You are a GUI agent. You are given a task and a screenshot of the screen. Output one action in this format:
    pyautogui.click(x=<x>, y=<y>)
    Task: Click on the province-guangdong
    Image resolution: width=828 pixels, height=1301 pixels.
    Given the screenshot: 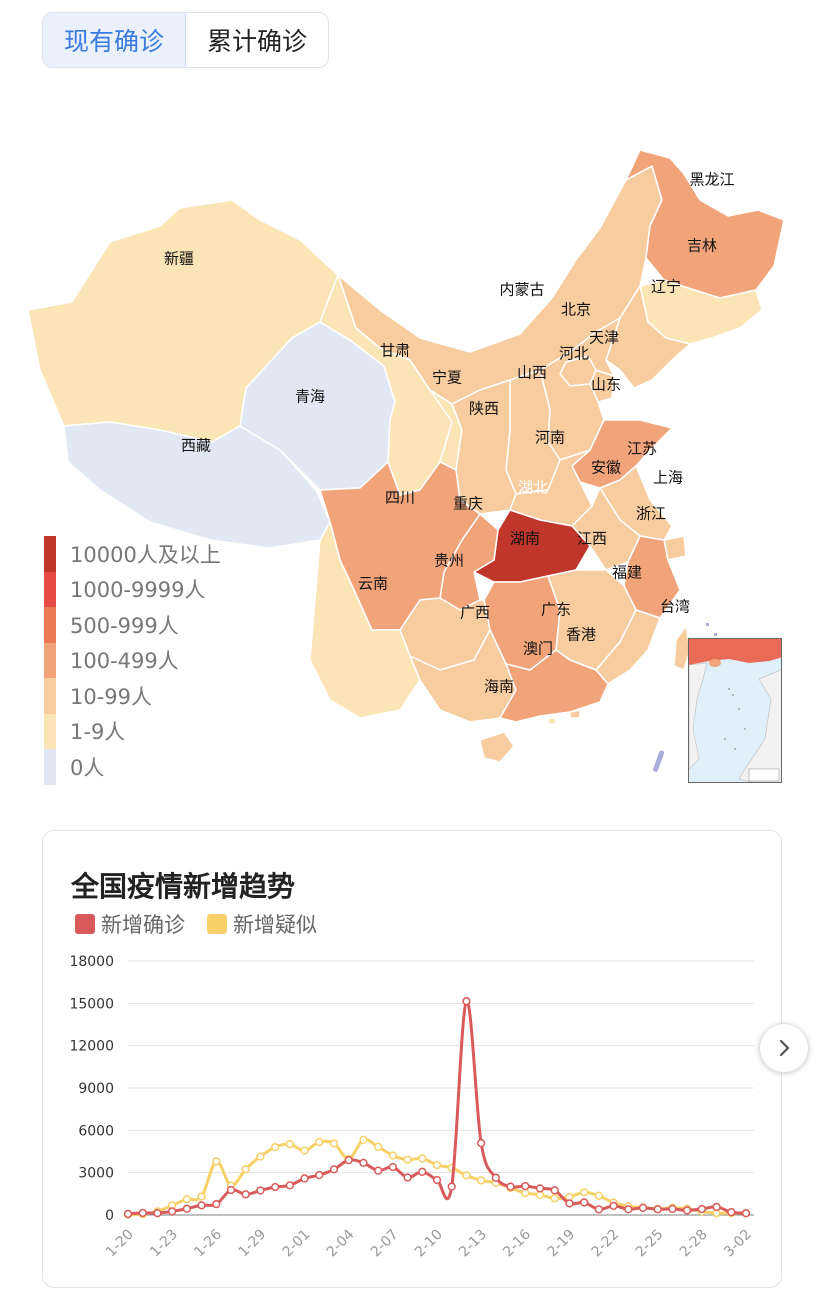 What is the action you would take?
    pyautogui.click(x=554, y=686)
    